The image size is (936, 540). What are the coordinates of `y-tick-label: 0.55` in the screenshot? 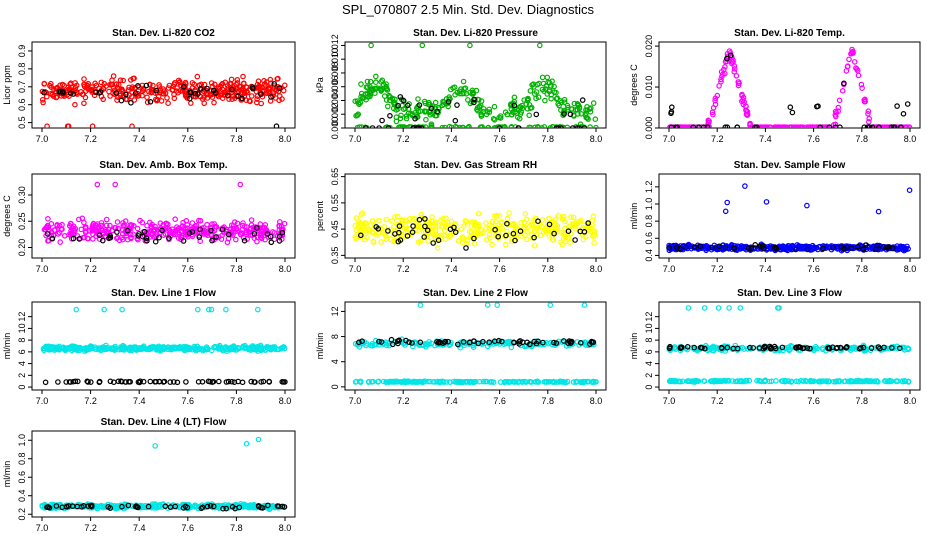 It's located at (335, 203).